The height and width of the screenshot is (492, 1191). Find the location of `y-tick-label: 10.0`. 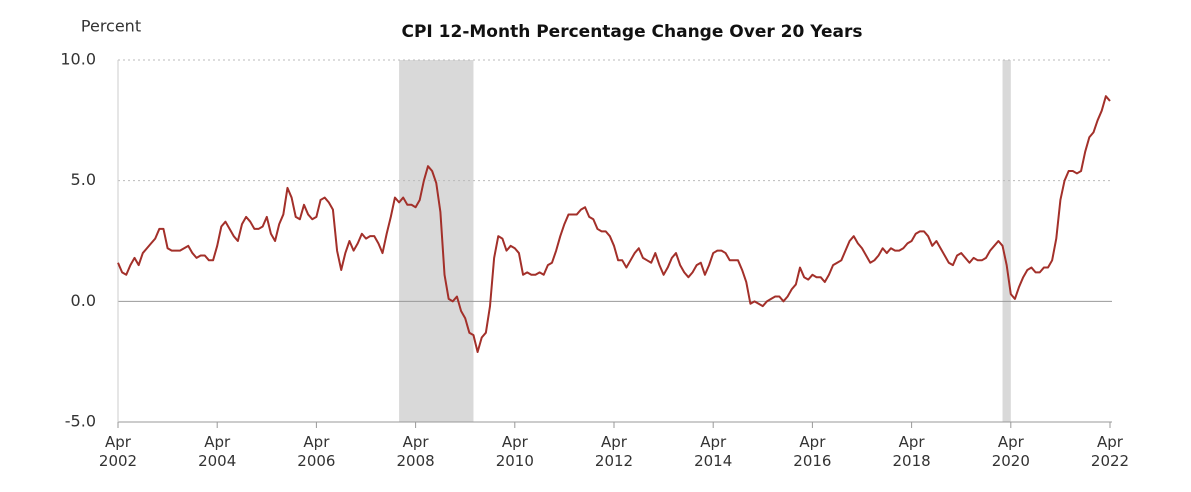

y-tick-label: 10.0 is located at coordinates (78, 59).